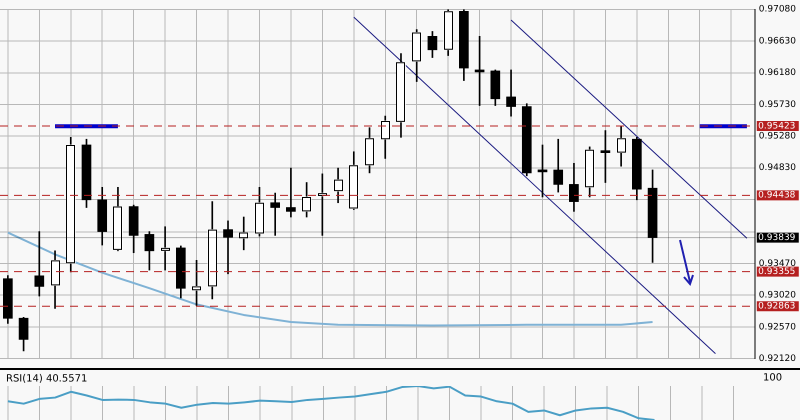 This screenshot has height=420, width=800. Describe the element at coordinates (777, 168) in the screenshot. I see `y-tick-label: 0.94830` at that location.